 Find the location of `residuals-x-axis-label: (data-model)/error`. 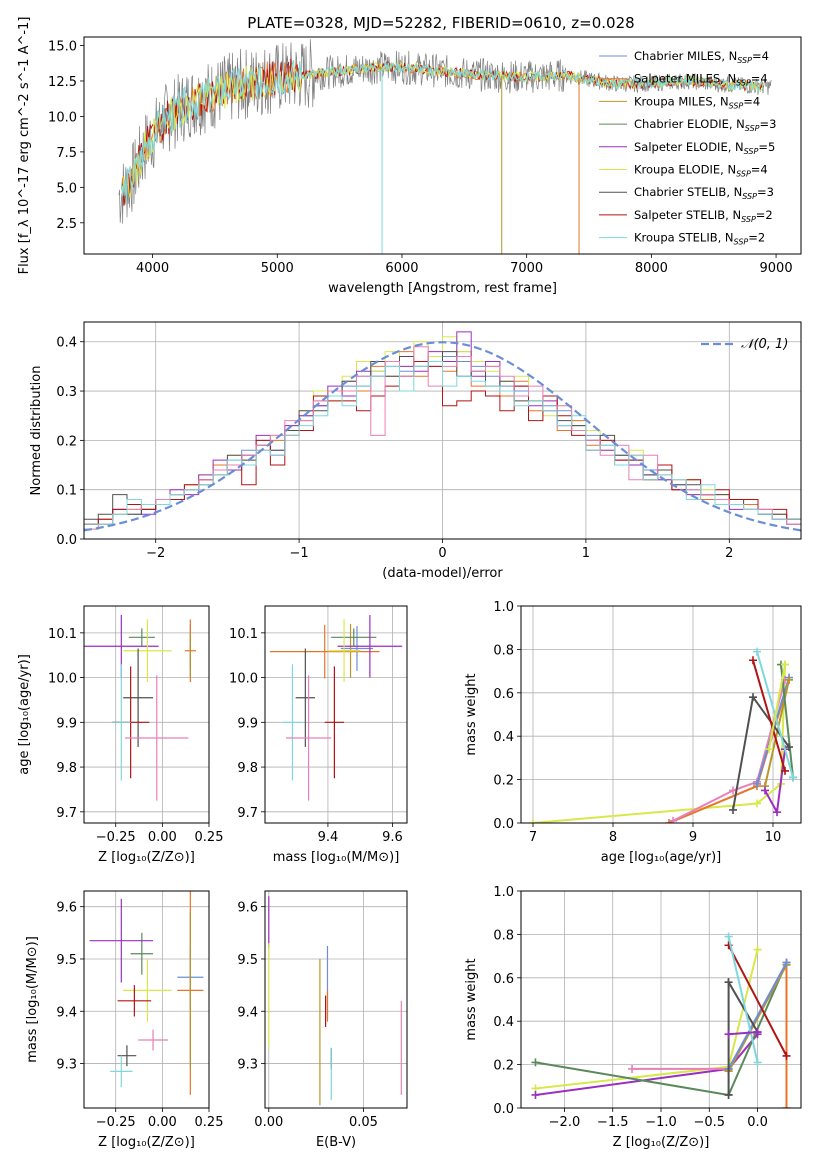

residuals-x-axis-label: (data-model)/error is located at coordinates (442, 573).